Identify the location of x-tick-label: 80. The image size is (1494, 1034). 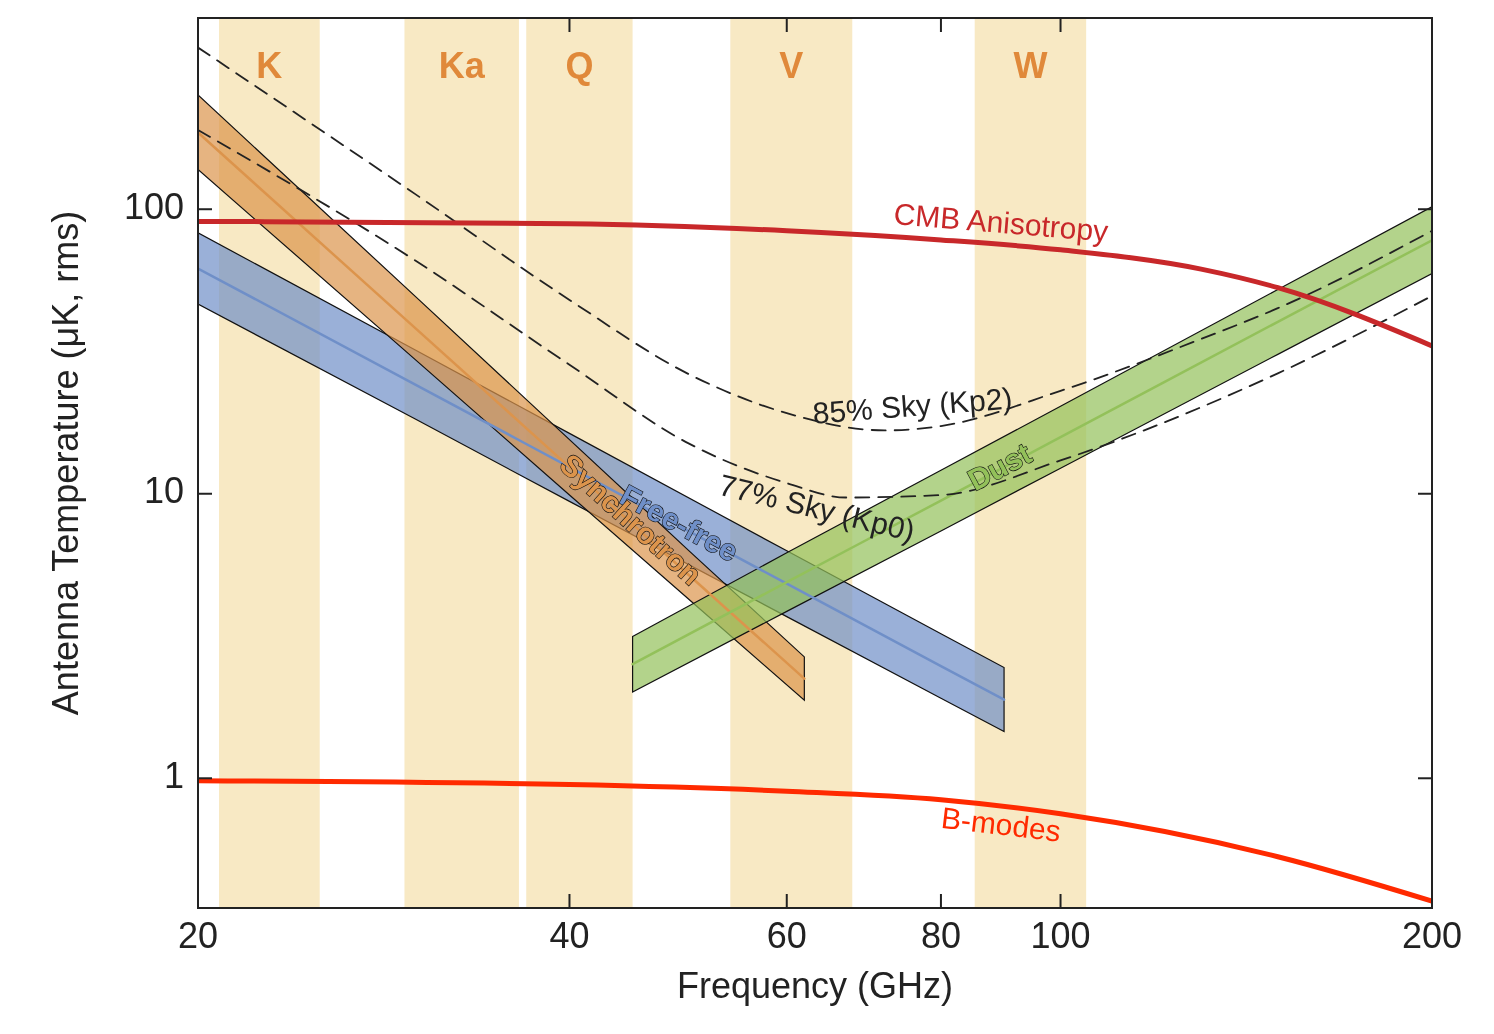
(940, 935).